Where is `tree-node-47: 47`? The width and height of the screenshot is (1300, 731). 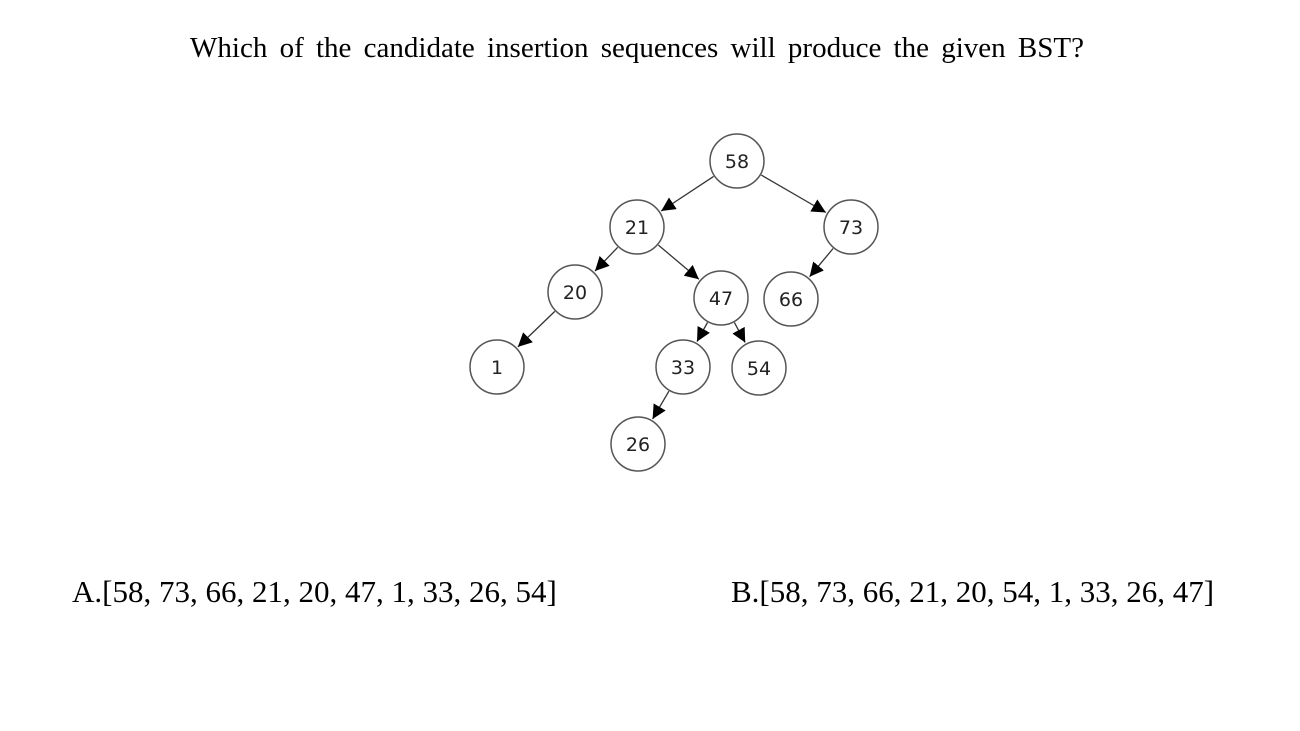
tree-node-47: 47 is located at coordinates (721, 298).